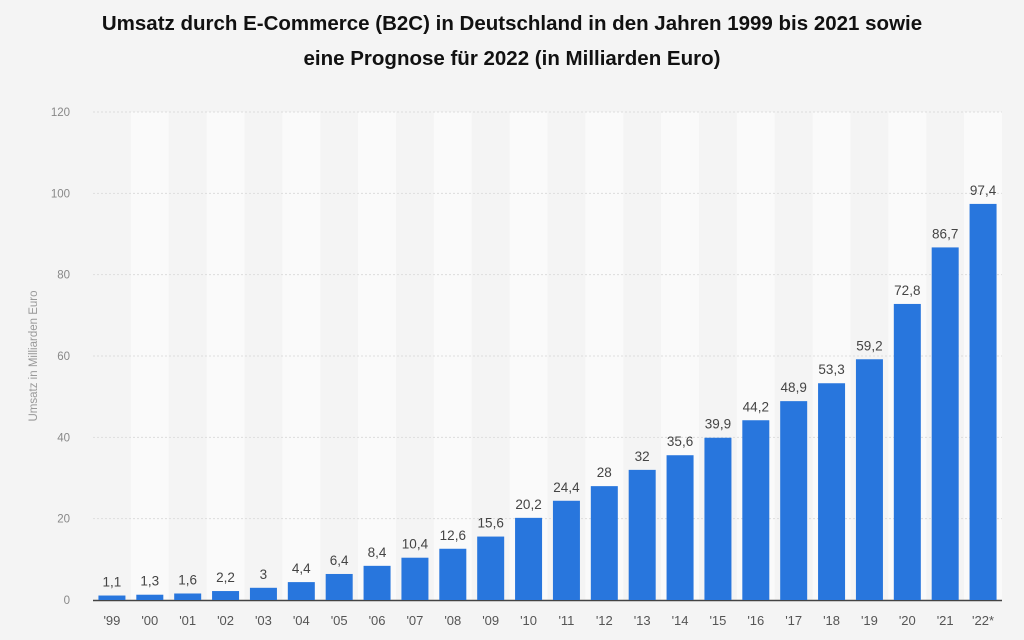  Describe the element at coordinates (339, 620) in the screenshot. I see `x-tick-label: '05` at that location.